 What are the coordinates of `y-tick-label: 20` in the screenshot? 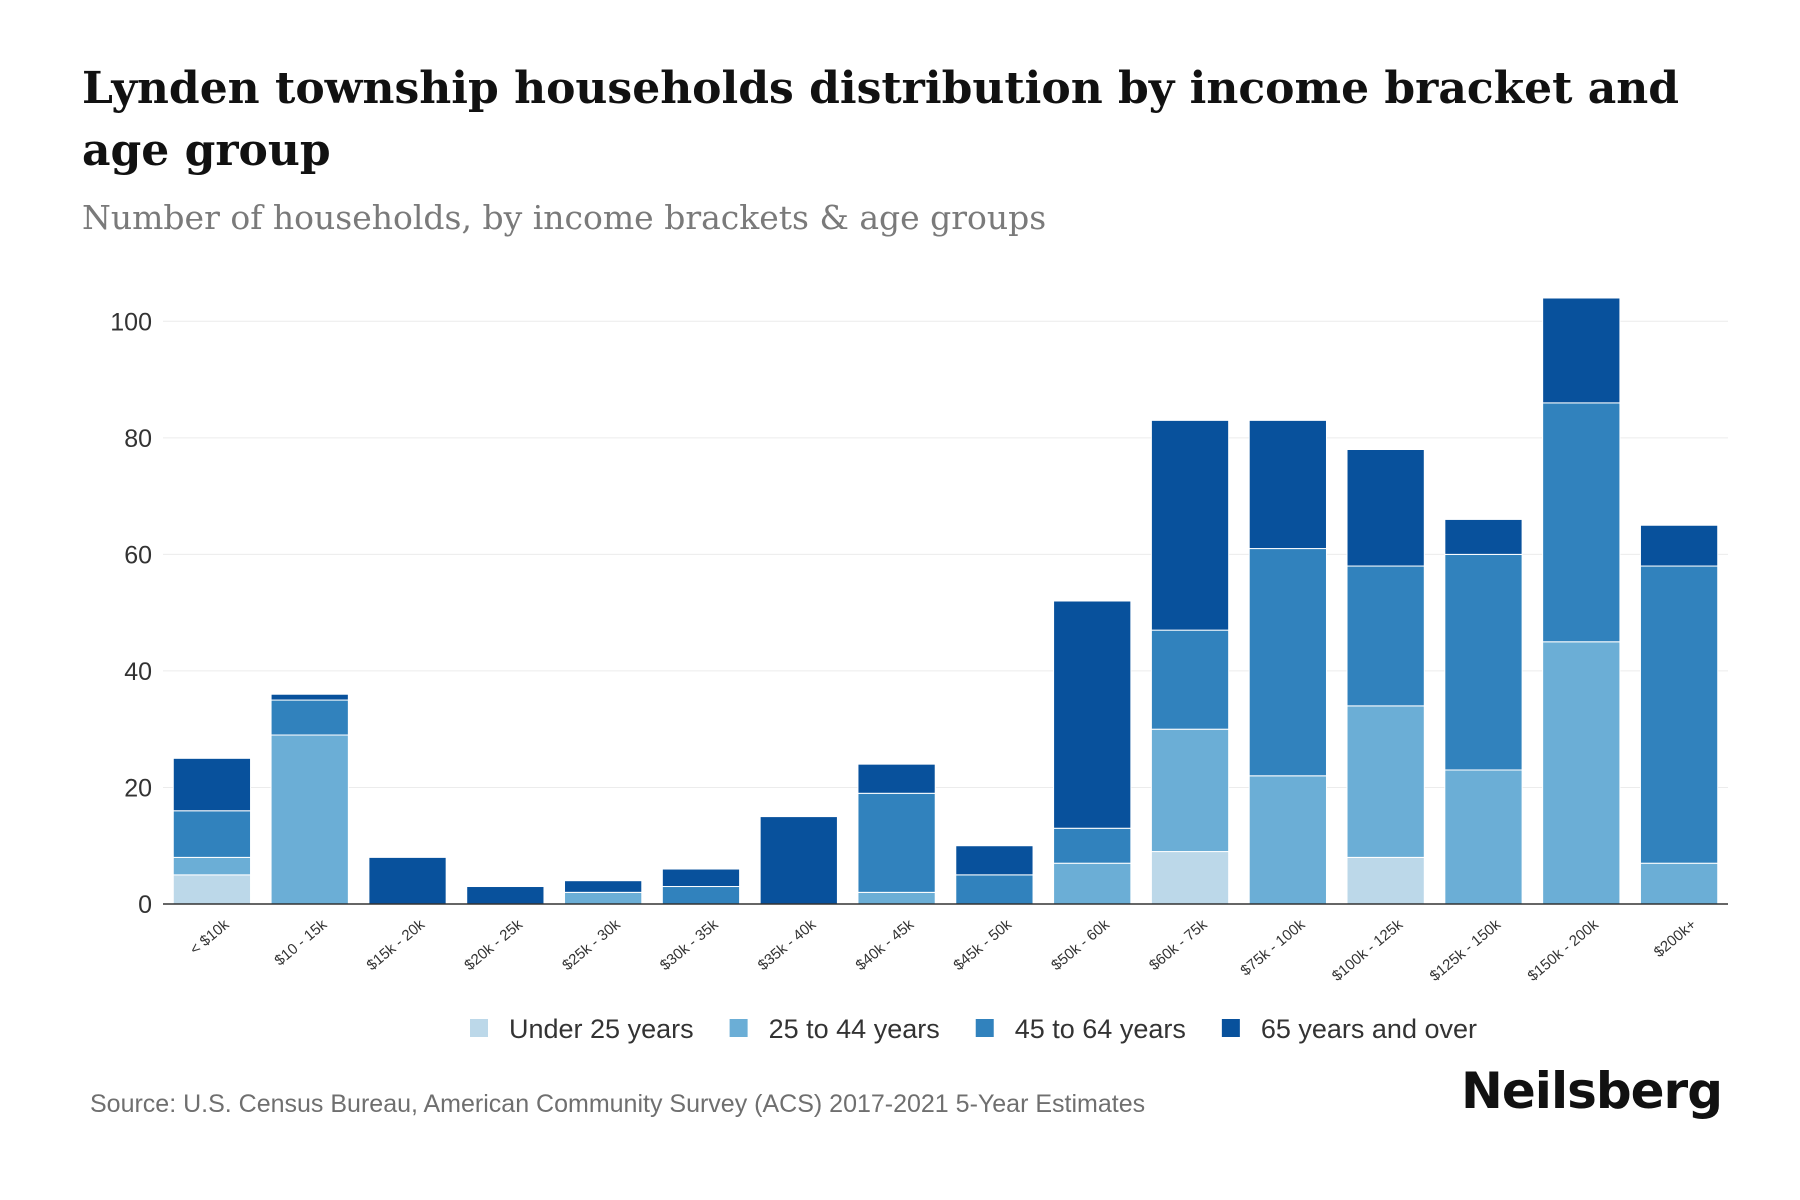 It's located at (138, 788).